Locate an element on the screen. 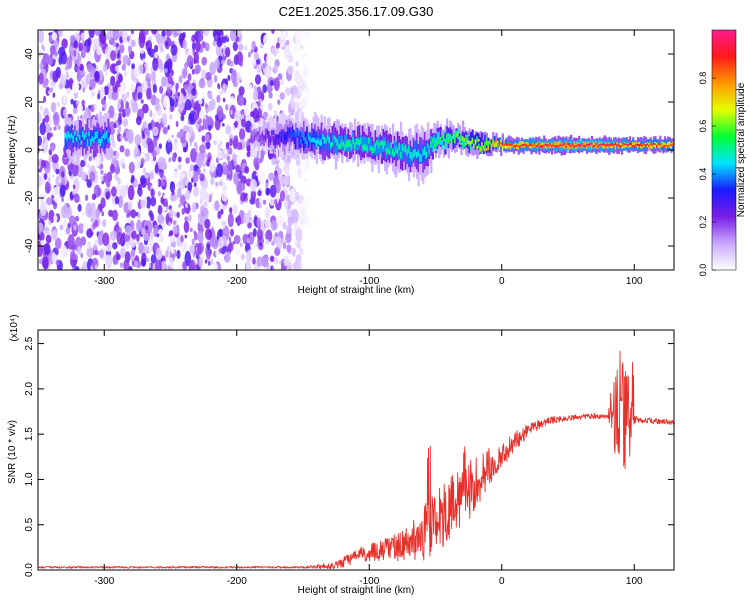 This screenshot has width=750, height=605. snr-x-tick-label: -200 is located at coordinates (237, 581).